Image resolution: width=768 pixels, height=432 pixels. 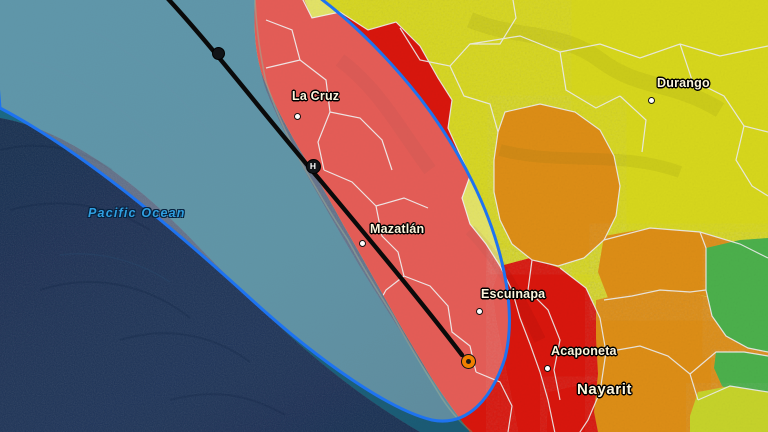 I want to click on city-dot-escuinapa, so click(x=479, y=311).